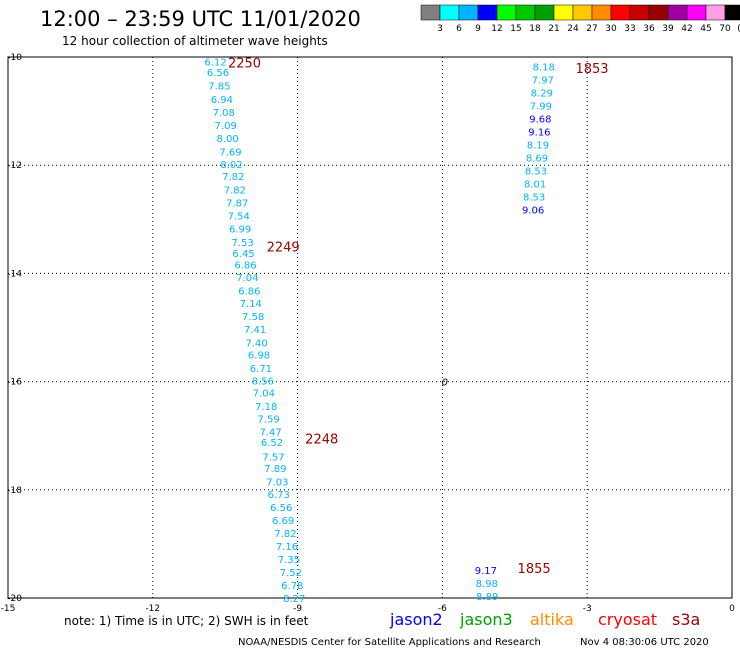 The image size is (740, 650). Describe the element at coordinates (533, 211) in the screenshot. I see `wave-height-value: 9.06` at that location.